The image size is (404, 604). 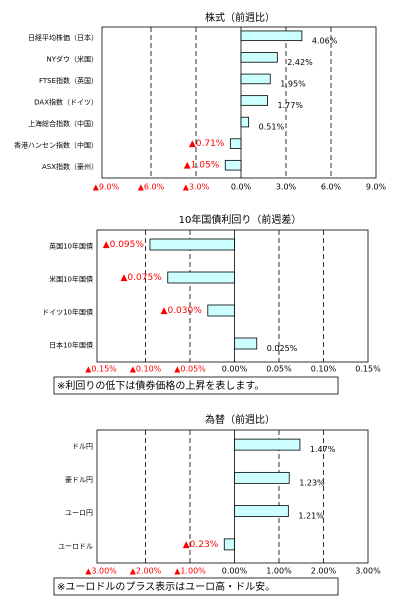 What do you see at coordinates (106, 187) in the screenshot?
I see `x-tick-label: ▲9.0%` at bounding box center [106, 187].